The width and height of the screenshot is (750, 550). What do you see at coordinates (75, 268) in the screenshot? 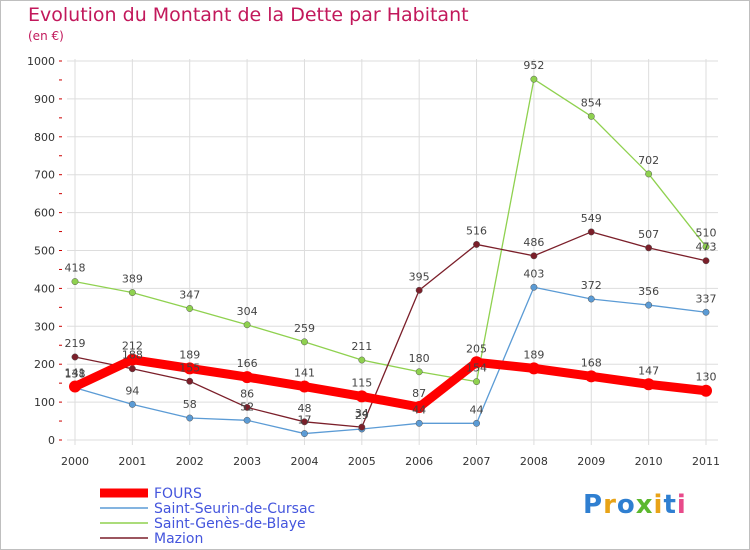
I see `data-label: 418` at bounding box center [75, 268].